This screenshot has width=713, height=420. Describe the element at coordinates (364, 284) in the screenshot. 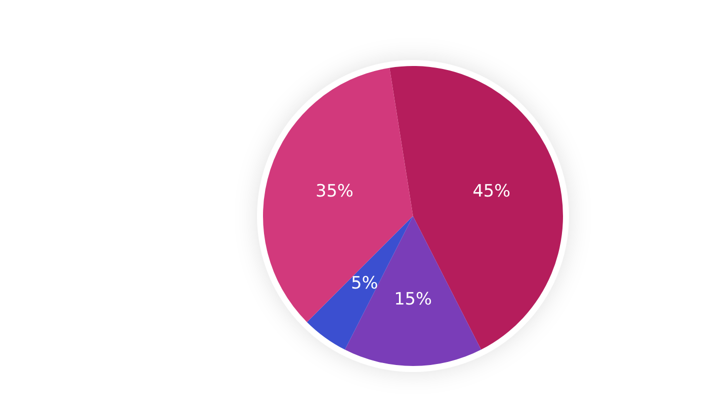

I see `data-label: 5%` at that location.